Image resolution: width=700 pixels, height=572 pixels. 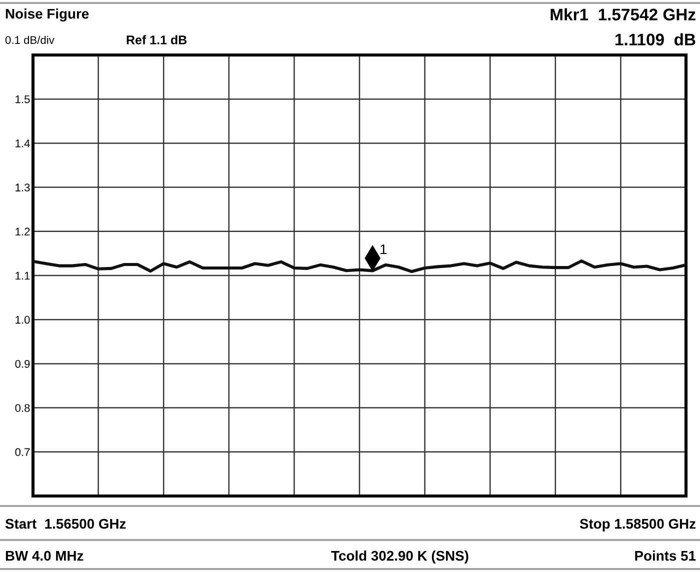 What do you see at coordinates (23, 320) in the screenshot?
I see `y-tick-label: 1.0` at bounding box center [23, 320].